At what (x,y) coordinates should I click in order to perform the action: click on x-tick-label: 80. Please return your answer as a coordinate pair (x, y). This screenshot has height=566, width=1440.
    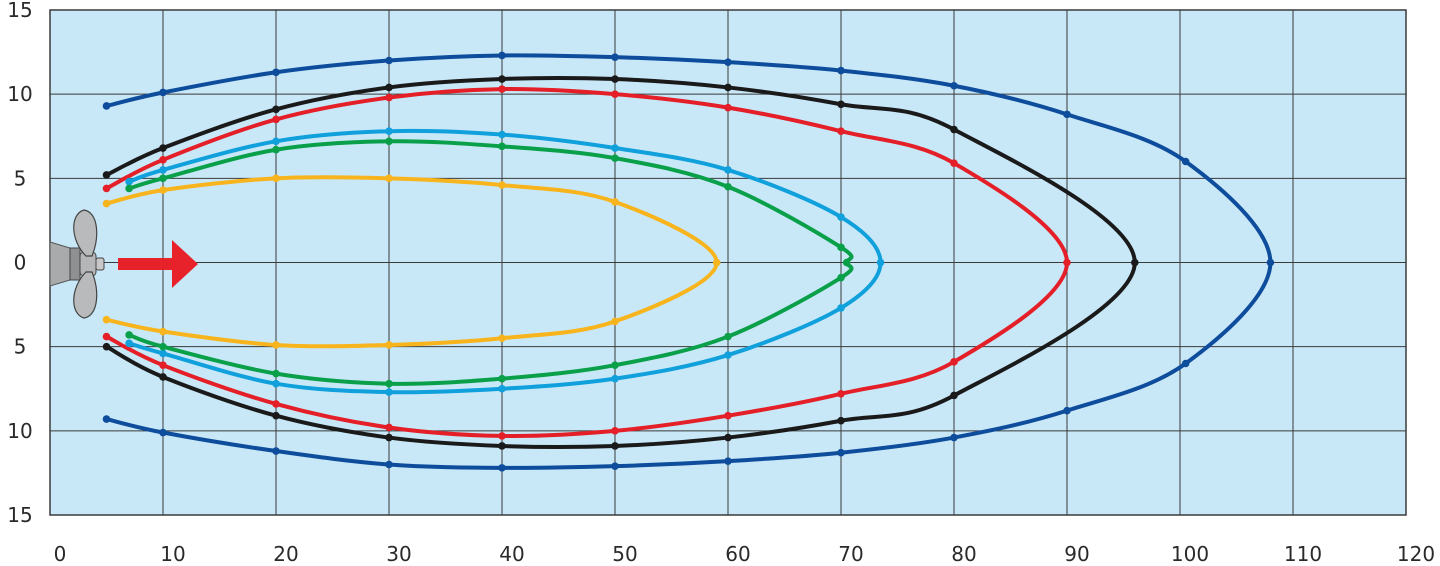
    Looking at the image, I should click on (963, 554).